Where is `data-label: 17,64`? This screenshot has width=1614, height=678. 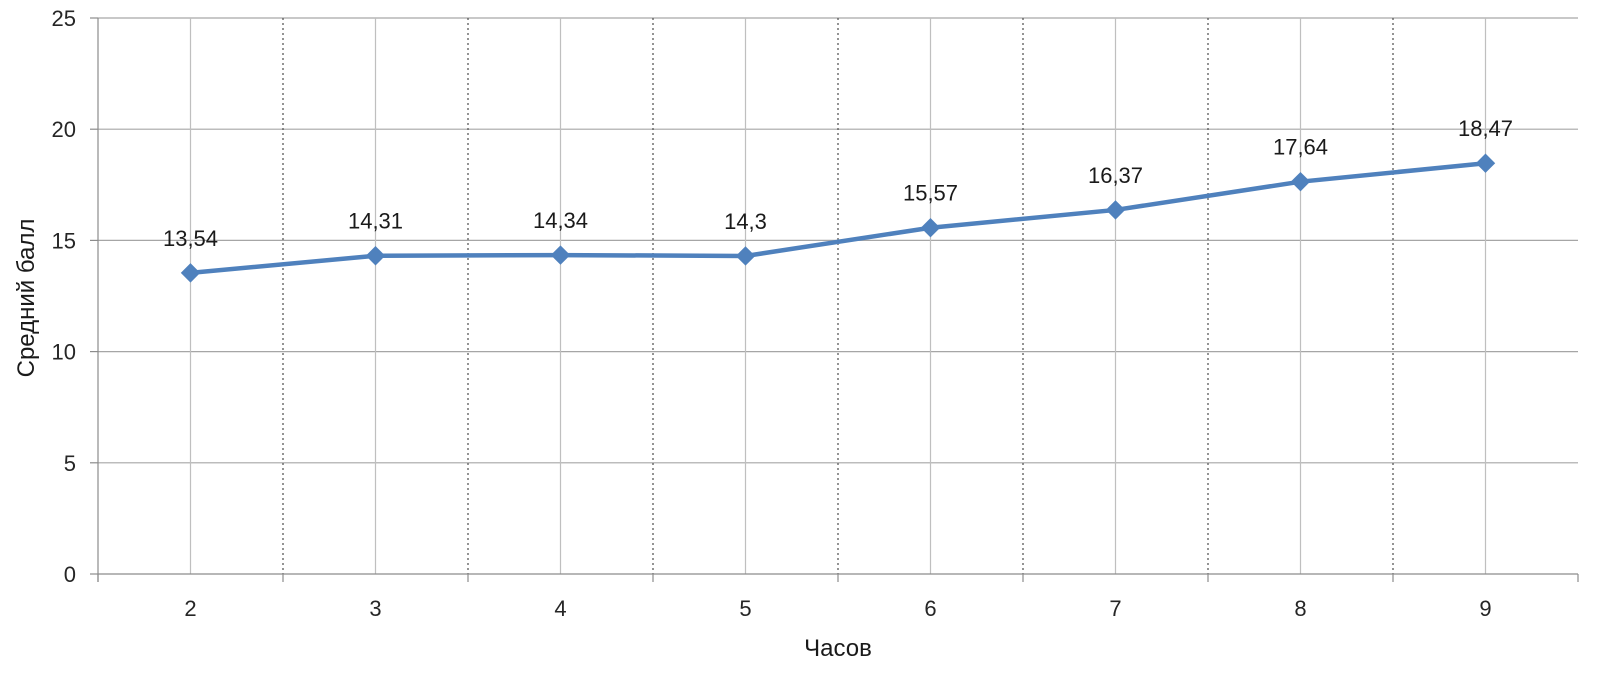
data-label: 17,64 is located at coordinates (1300, 147).